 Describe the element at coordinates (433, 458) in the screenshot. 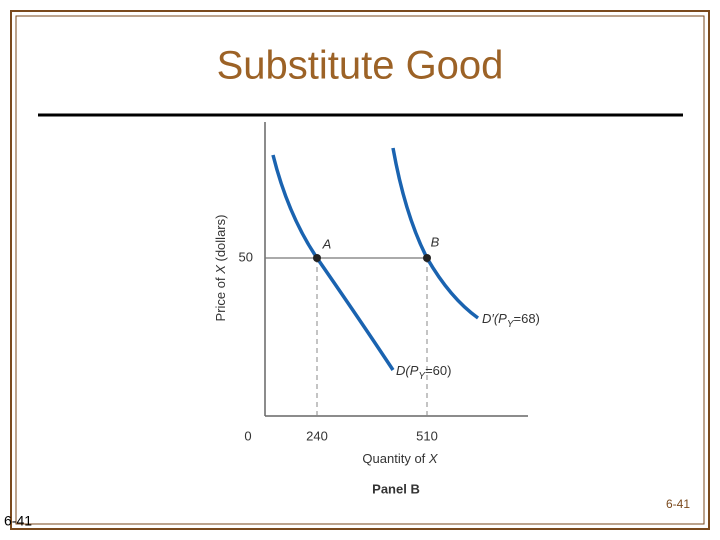

I see `x-axis-var: X` at that location.